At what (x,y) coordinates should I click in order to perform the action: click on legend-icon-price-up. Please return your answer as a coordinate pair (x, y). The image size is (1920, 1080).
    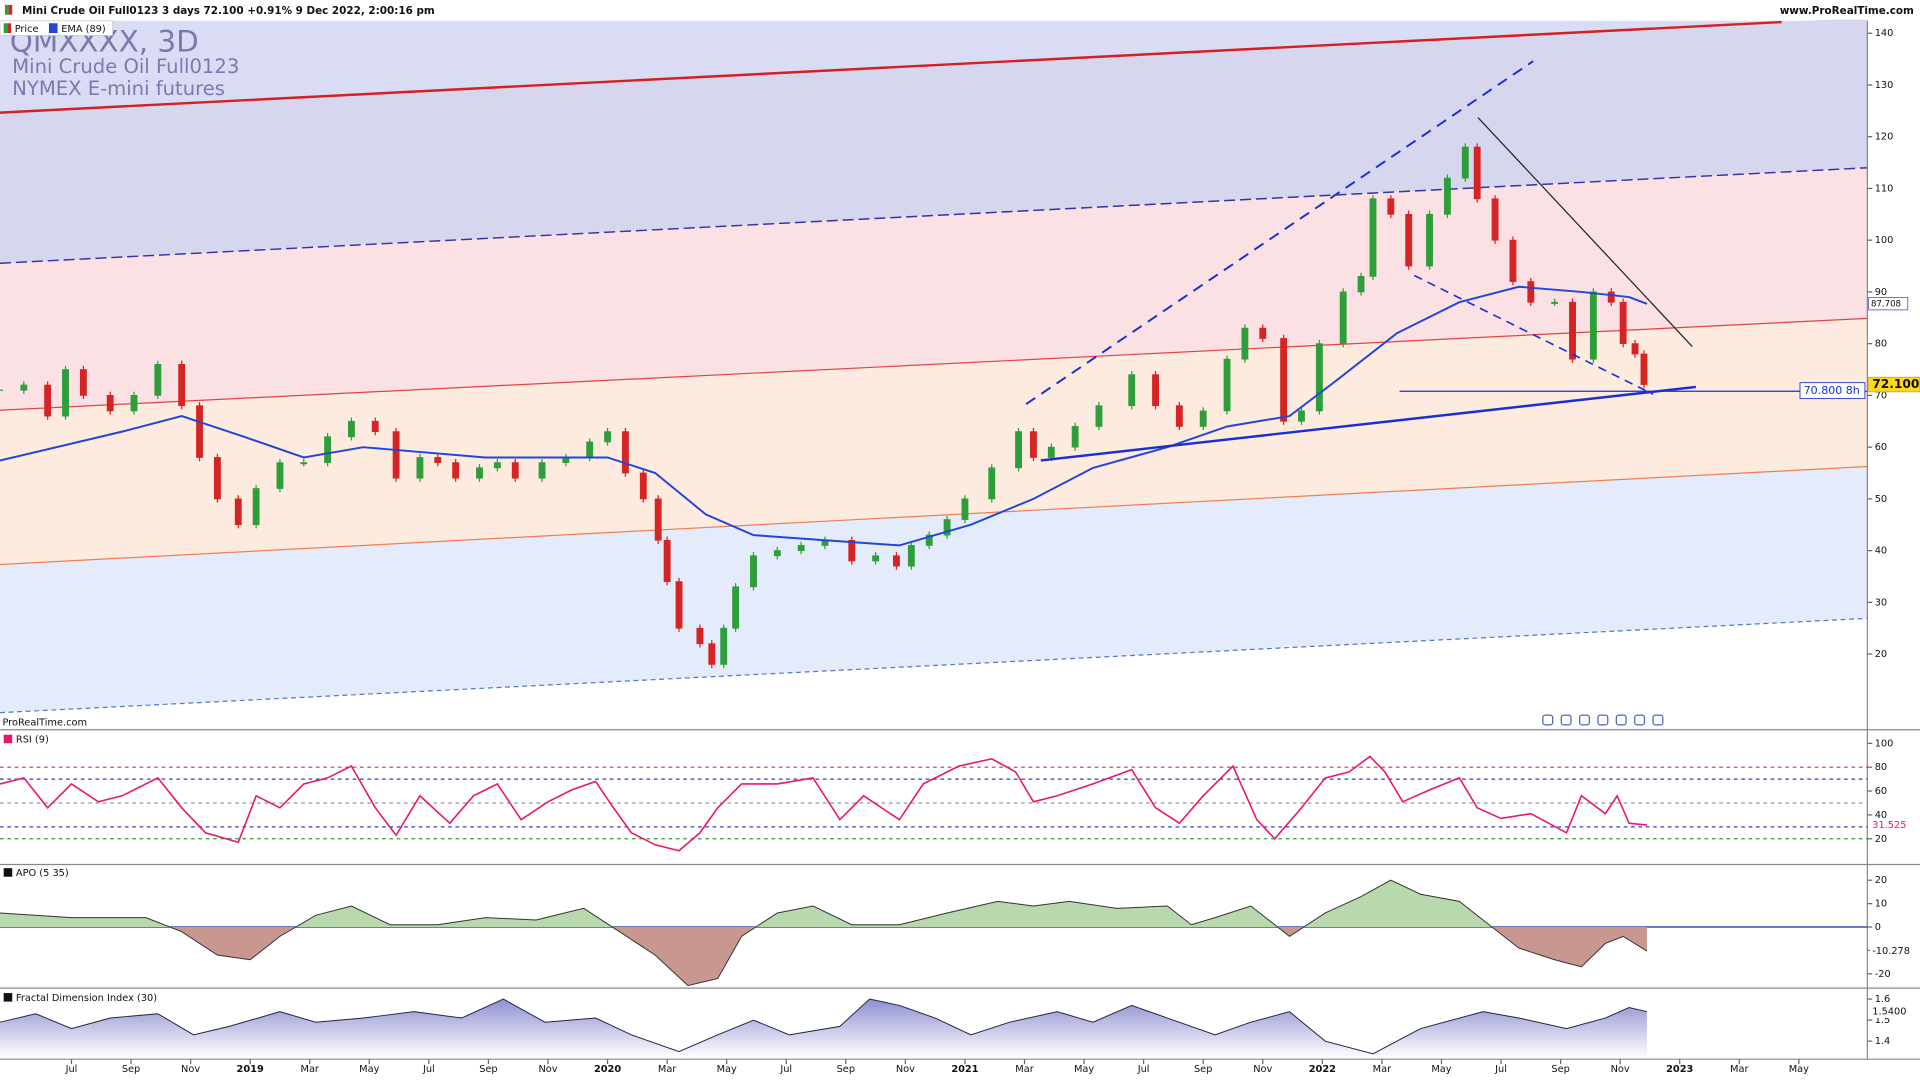
    Looking at the image, I should click on (5, 28).